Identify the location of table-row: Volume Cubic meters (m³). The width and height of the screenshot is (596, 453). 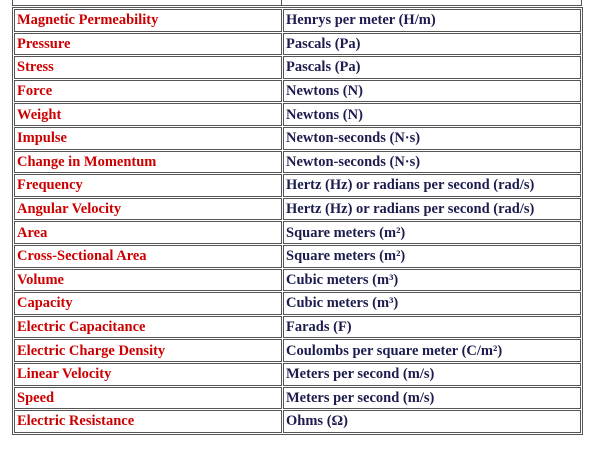
(297, 280).